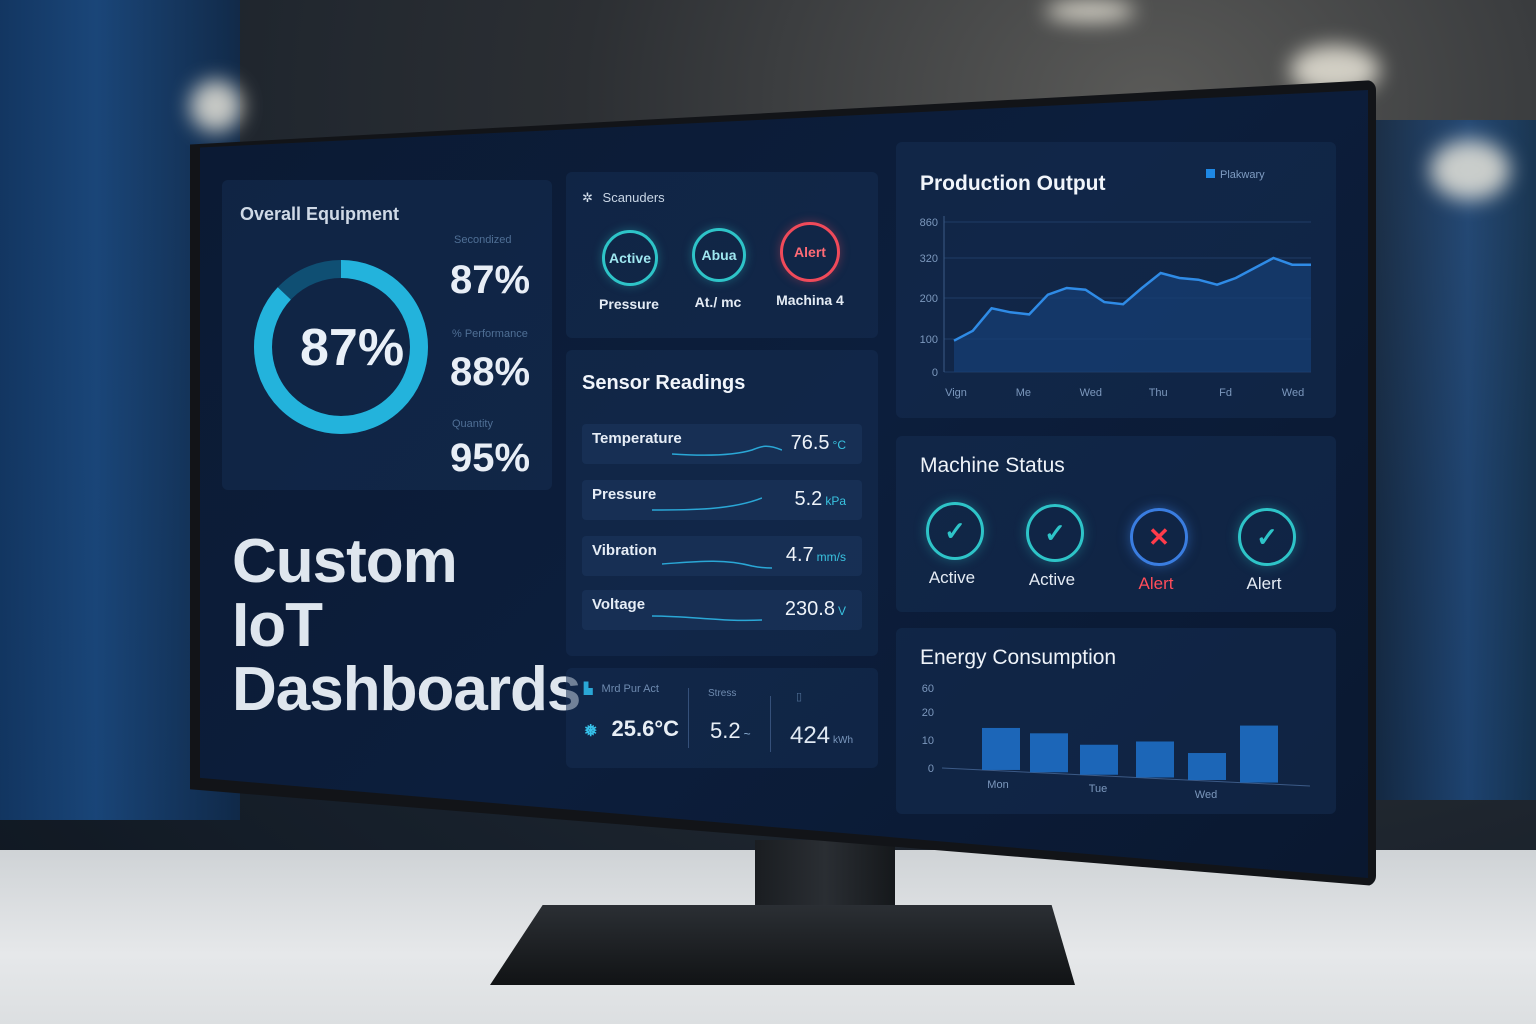  What do you see at coordinates (1018, 657) in the screenshot?
I see `energy-title: Energy Consumption` at bounding box center [1018, 657].